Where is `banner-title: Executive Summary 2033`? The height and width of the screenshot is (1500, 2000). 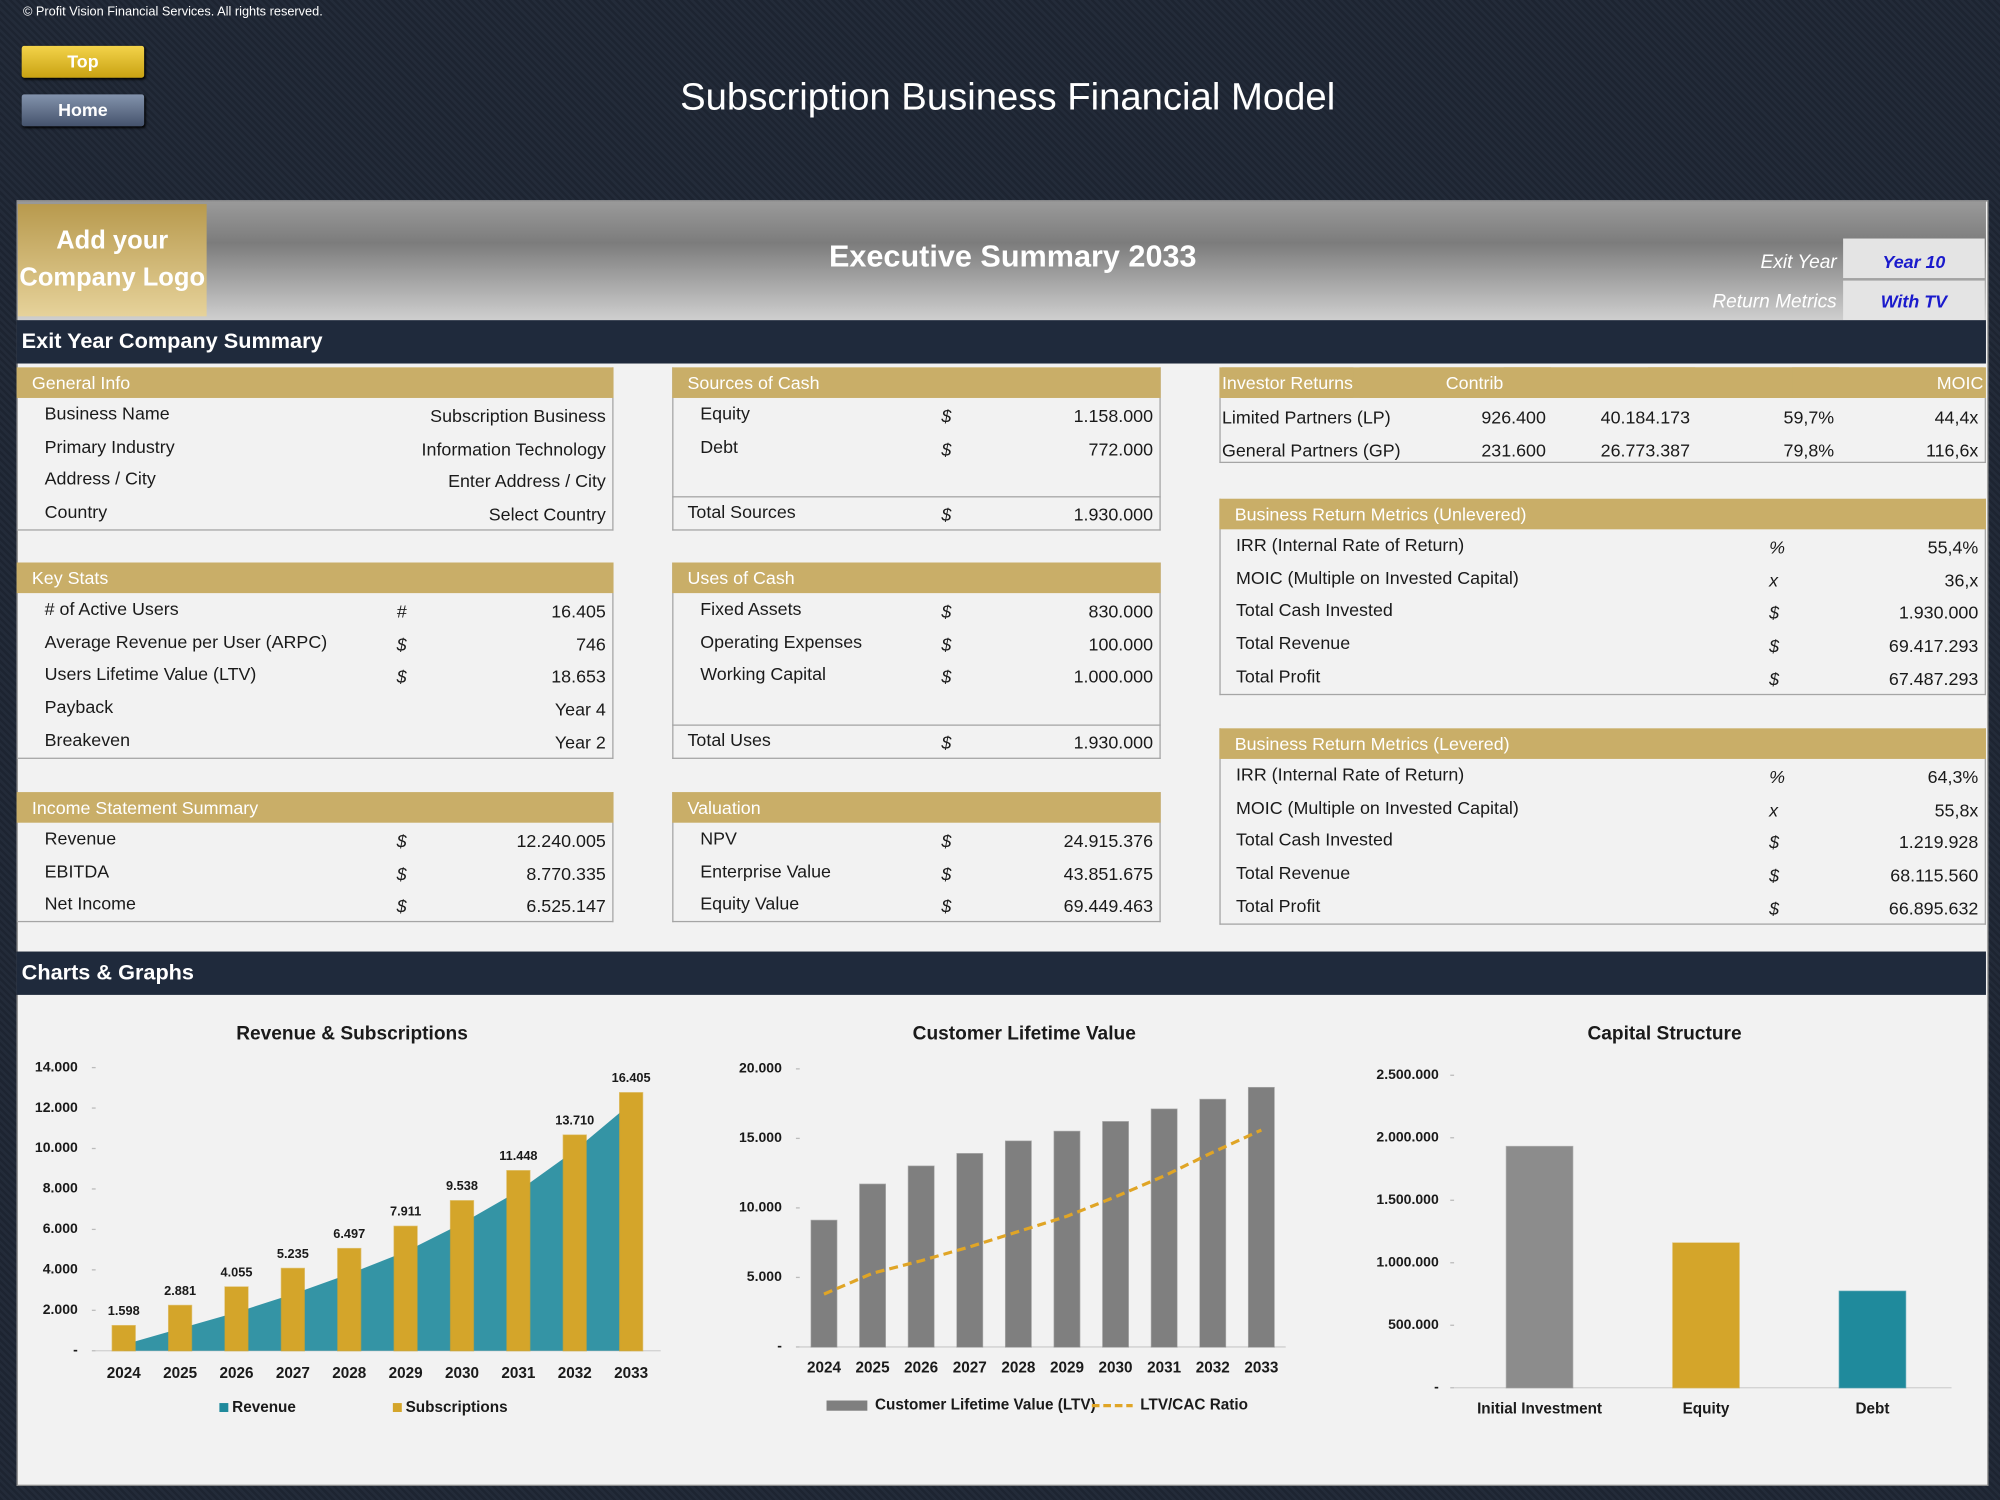 banner-title: Executive Summary 2033 is located at coordinates (1012, 257).